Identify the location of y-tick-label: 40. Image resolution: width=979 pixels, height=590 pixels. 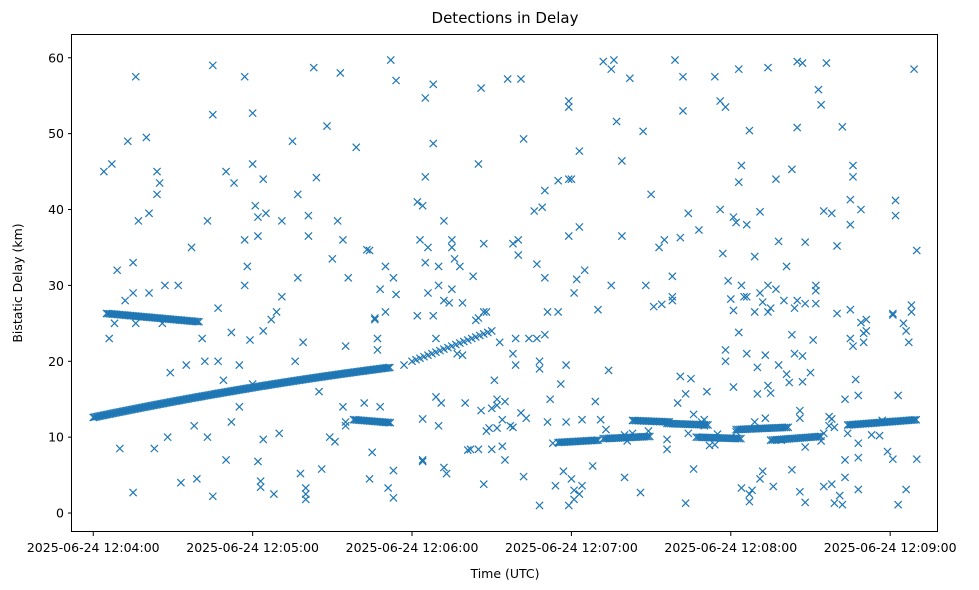
(56, 209).